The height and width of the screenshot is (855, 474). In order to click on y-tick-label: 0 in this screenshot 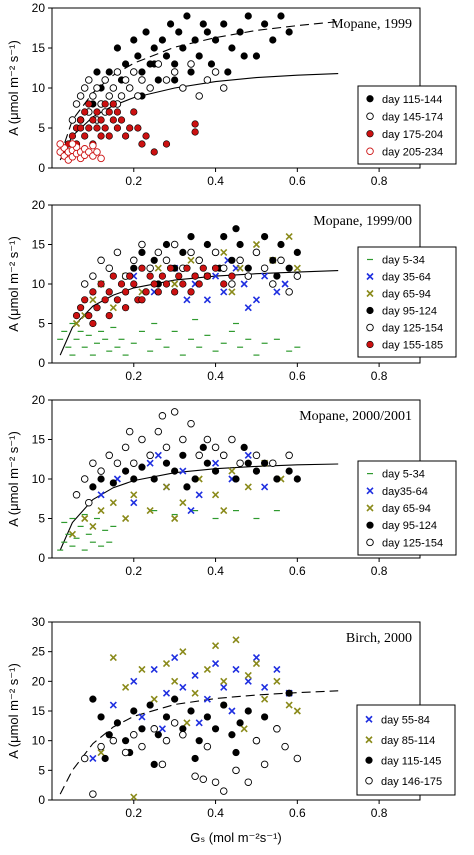, I will do `click(41, 800)`.